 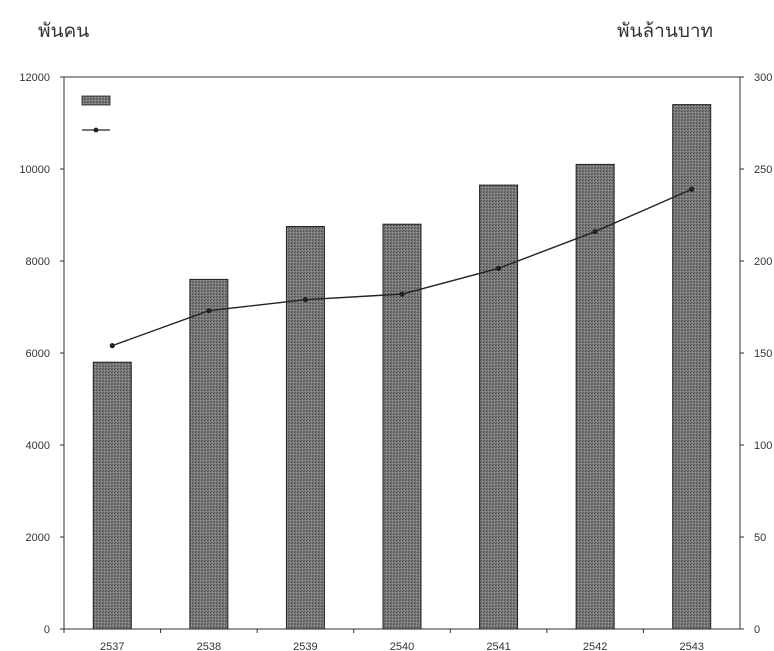 What do you see at coordinates (38, 446) in the screenshot?
I see `left-axis-tick-label: 4000` at bounding box center [38, 446].